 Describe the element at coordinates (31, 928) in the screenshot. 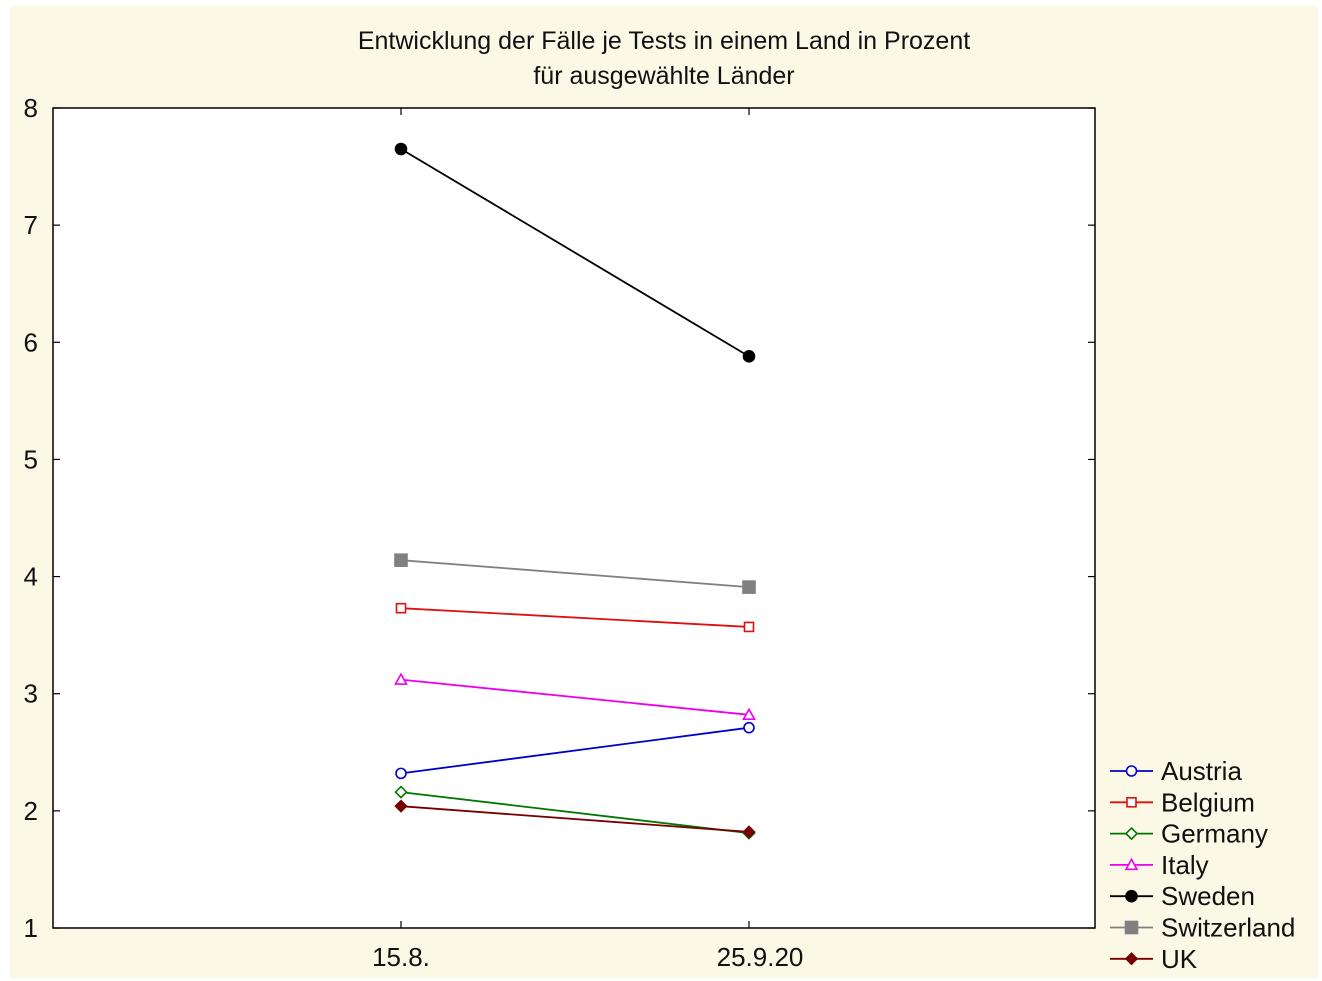

I see `y-tick-label: 1` at that location.